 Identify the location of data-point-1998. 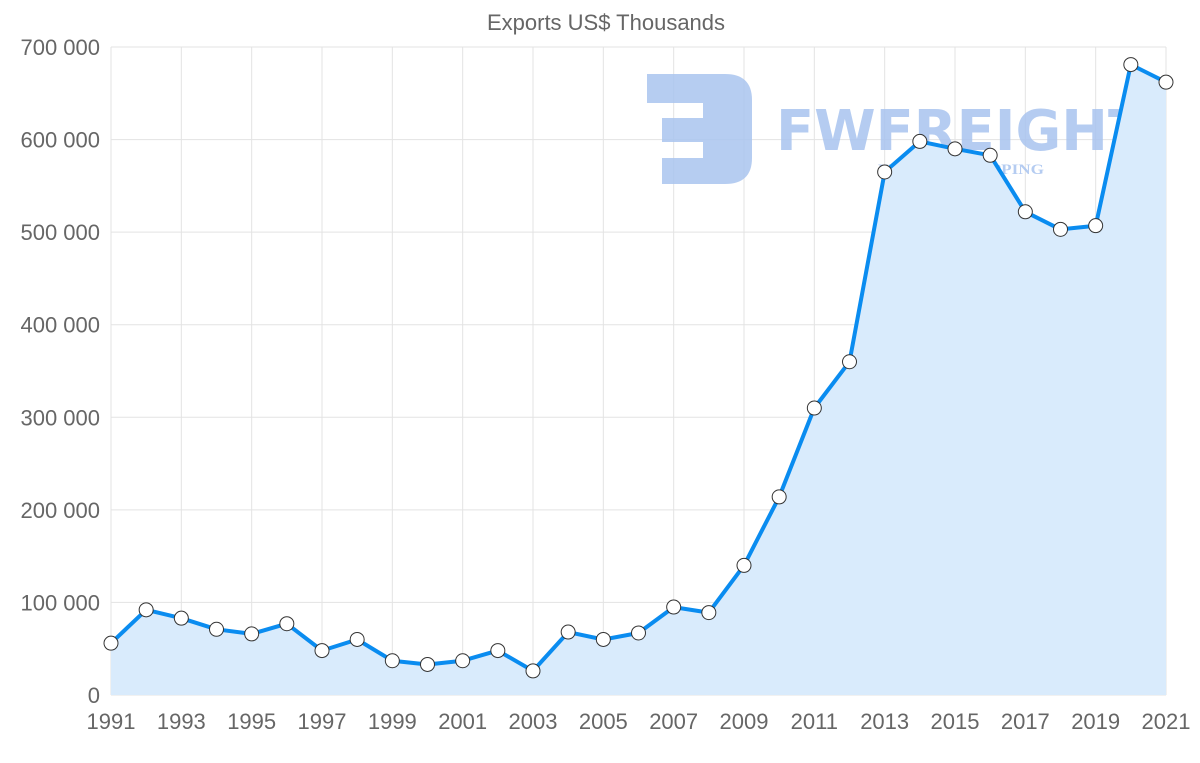
(357, 639).